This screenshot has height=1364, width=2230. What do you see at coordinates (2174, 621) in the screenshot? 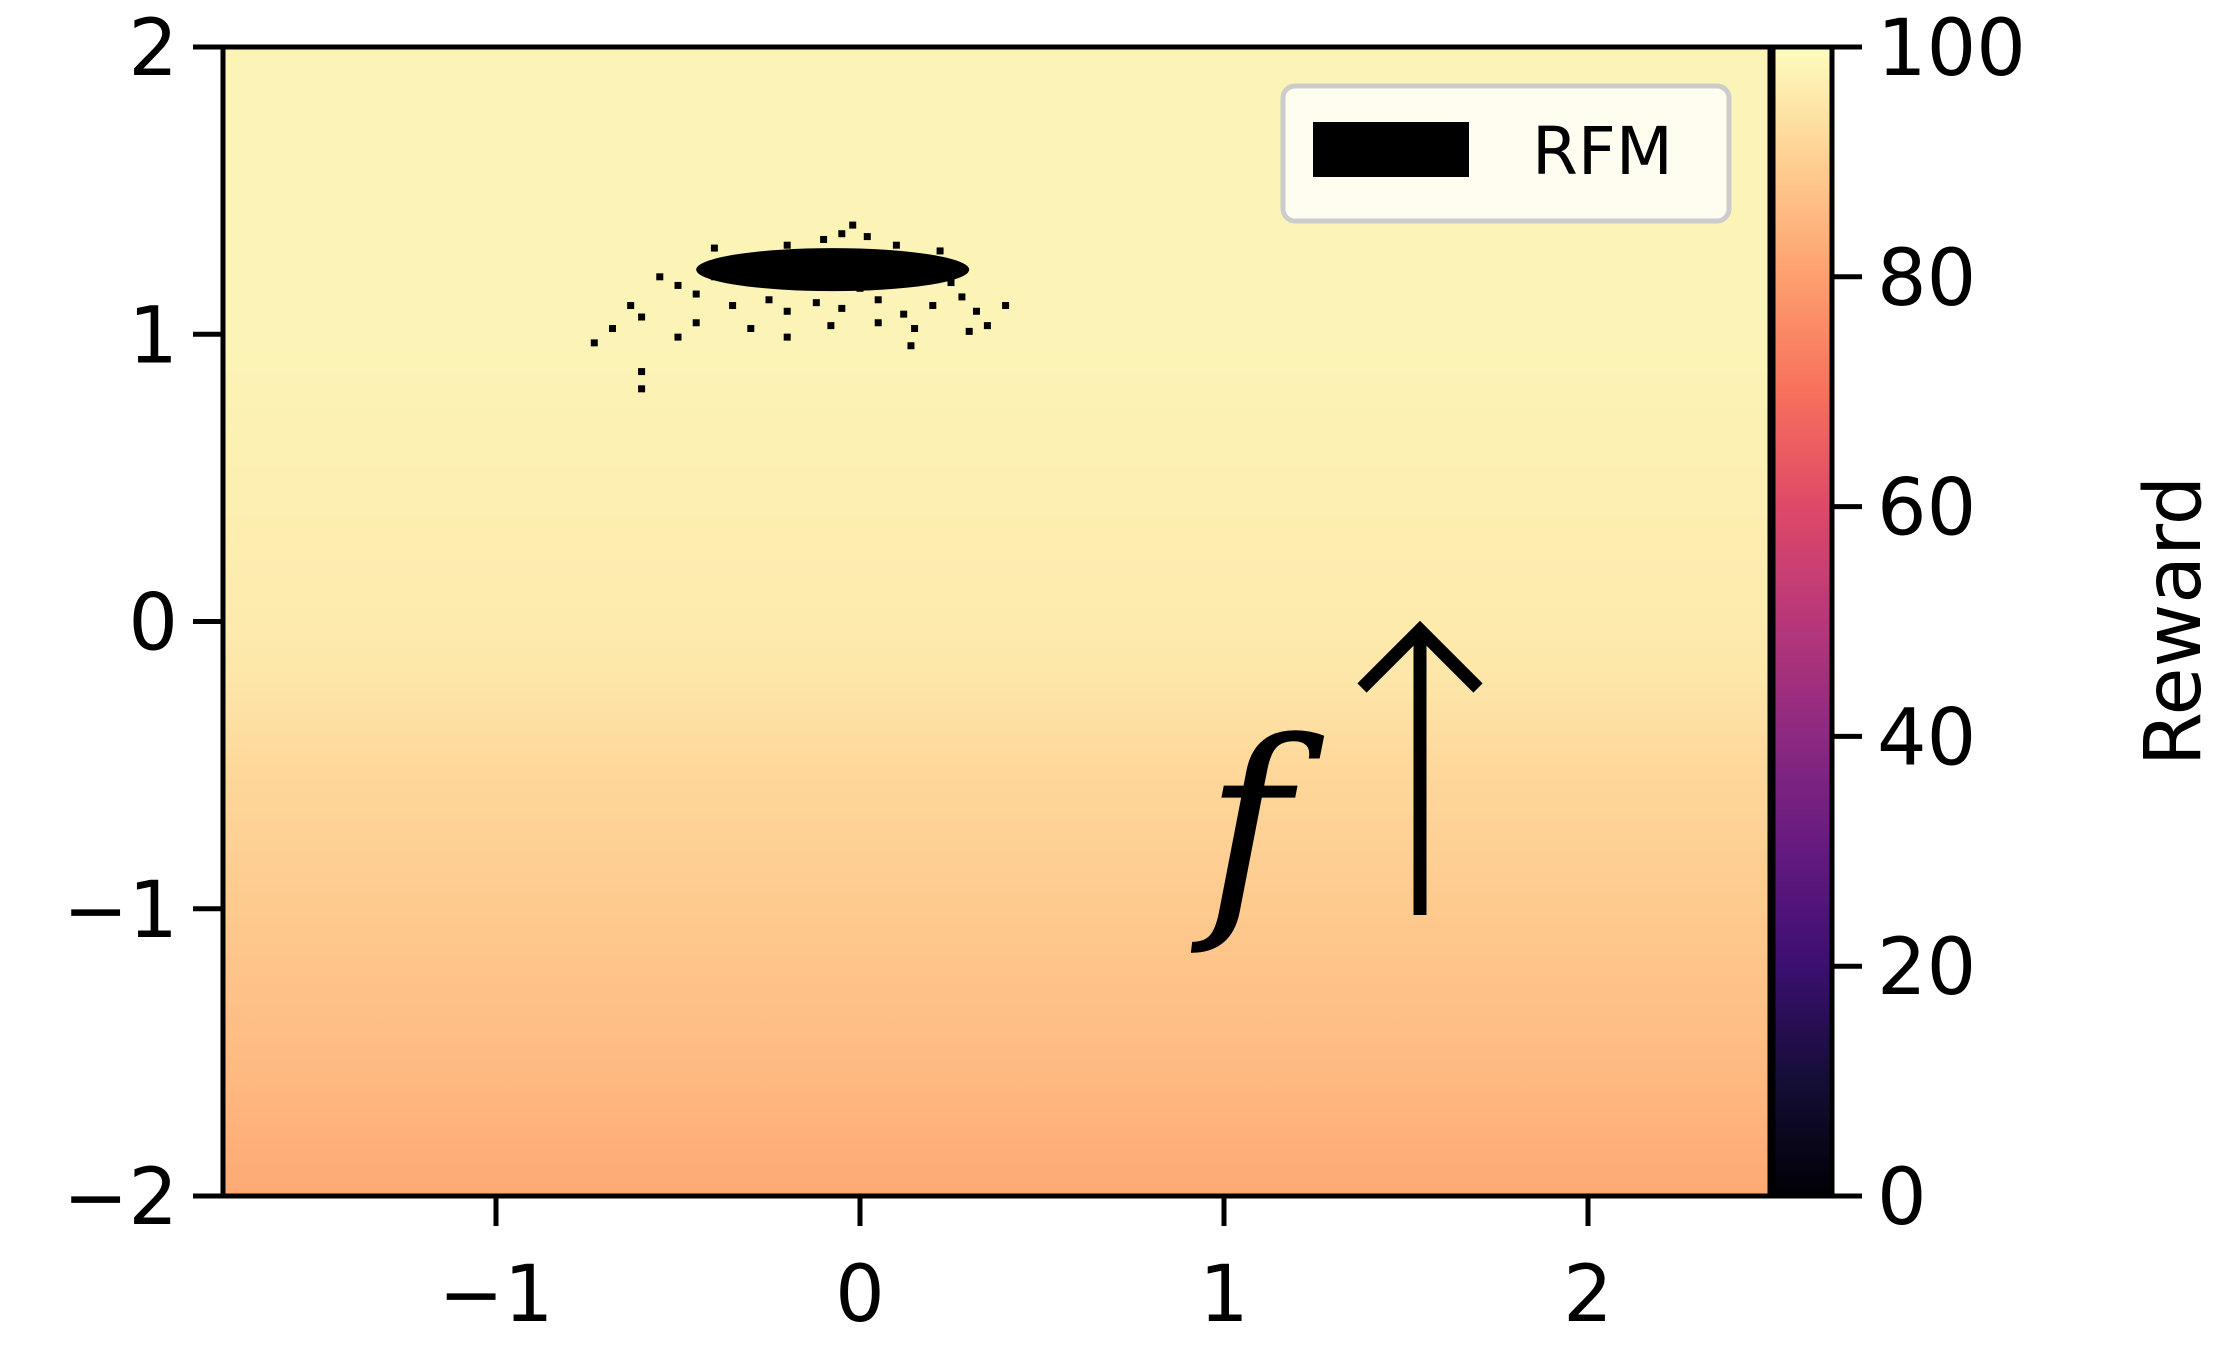
I see `colorbar-label: Reward` at bounding box center [2174, 621].